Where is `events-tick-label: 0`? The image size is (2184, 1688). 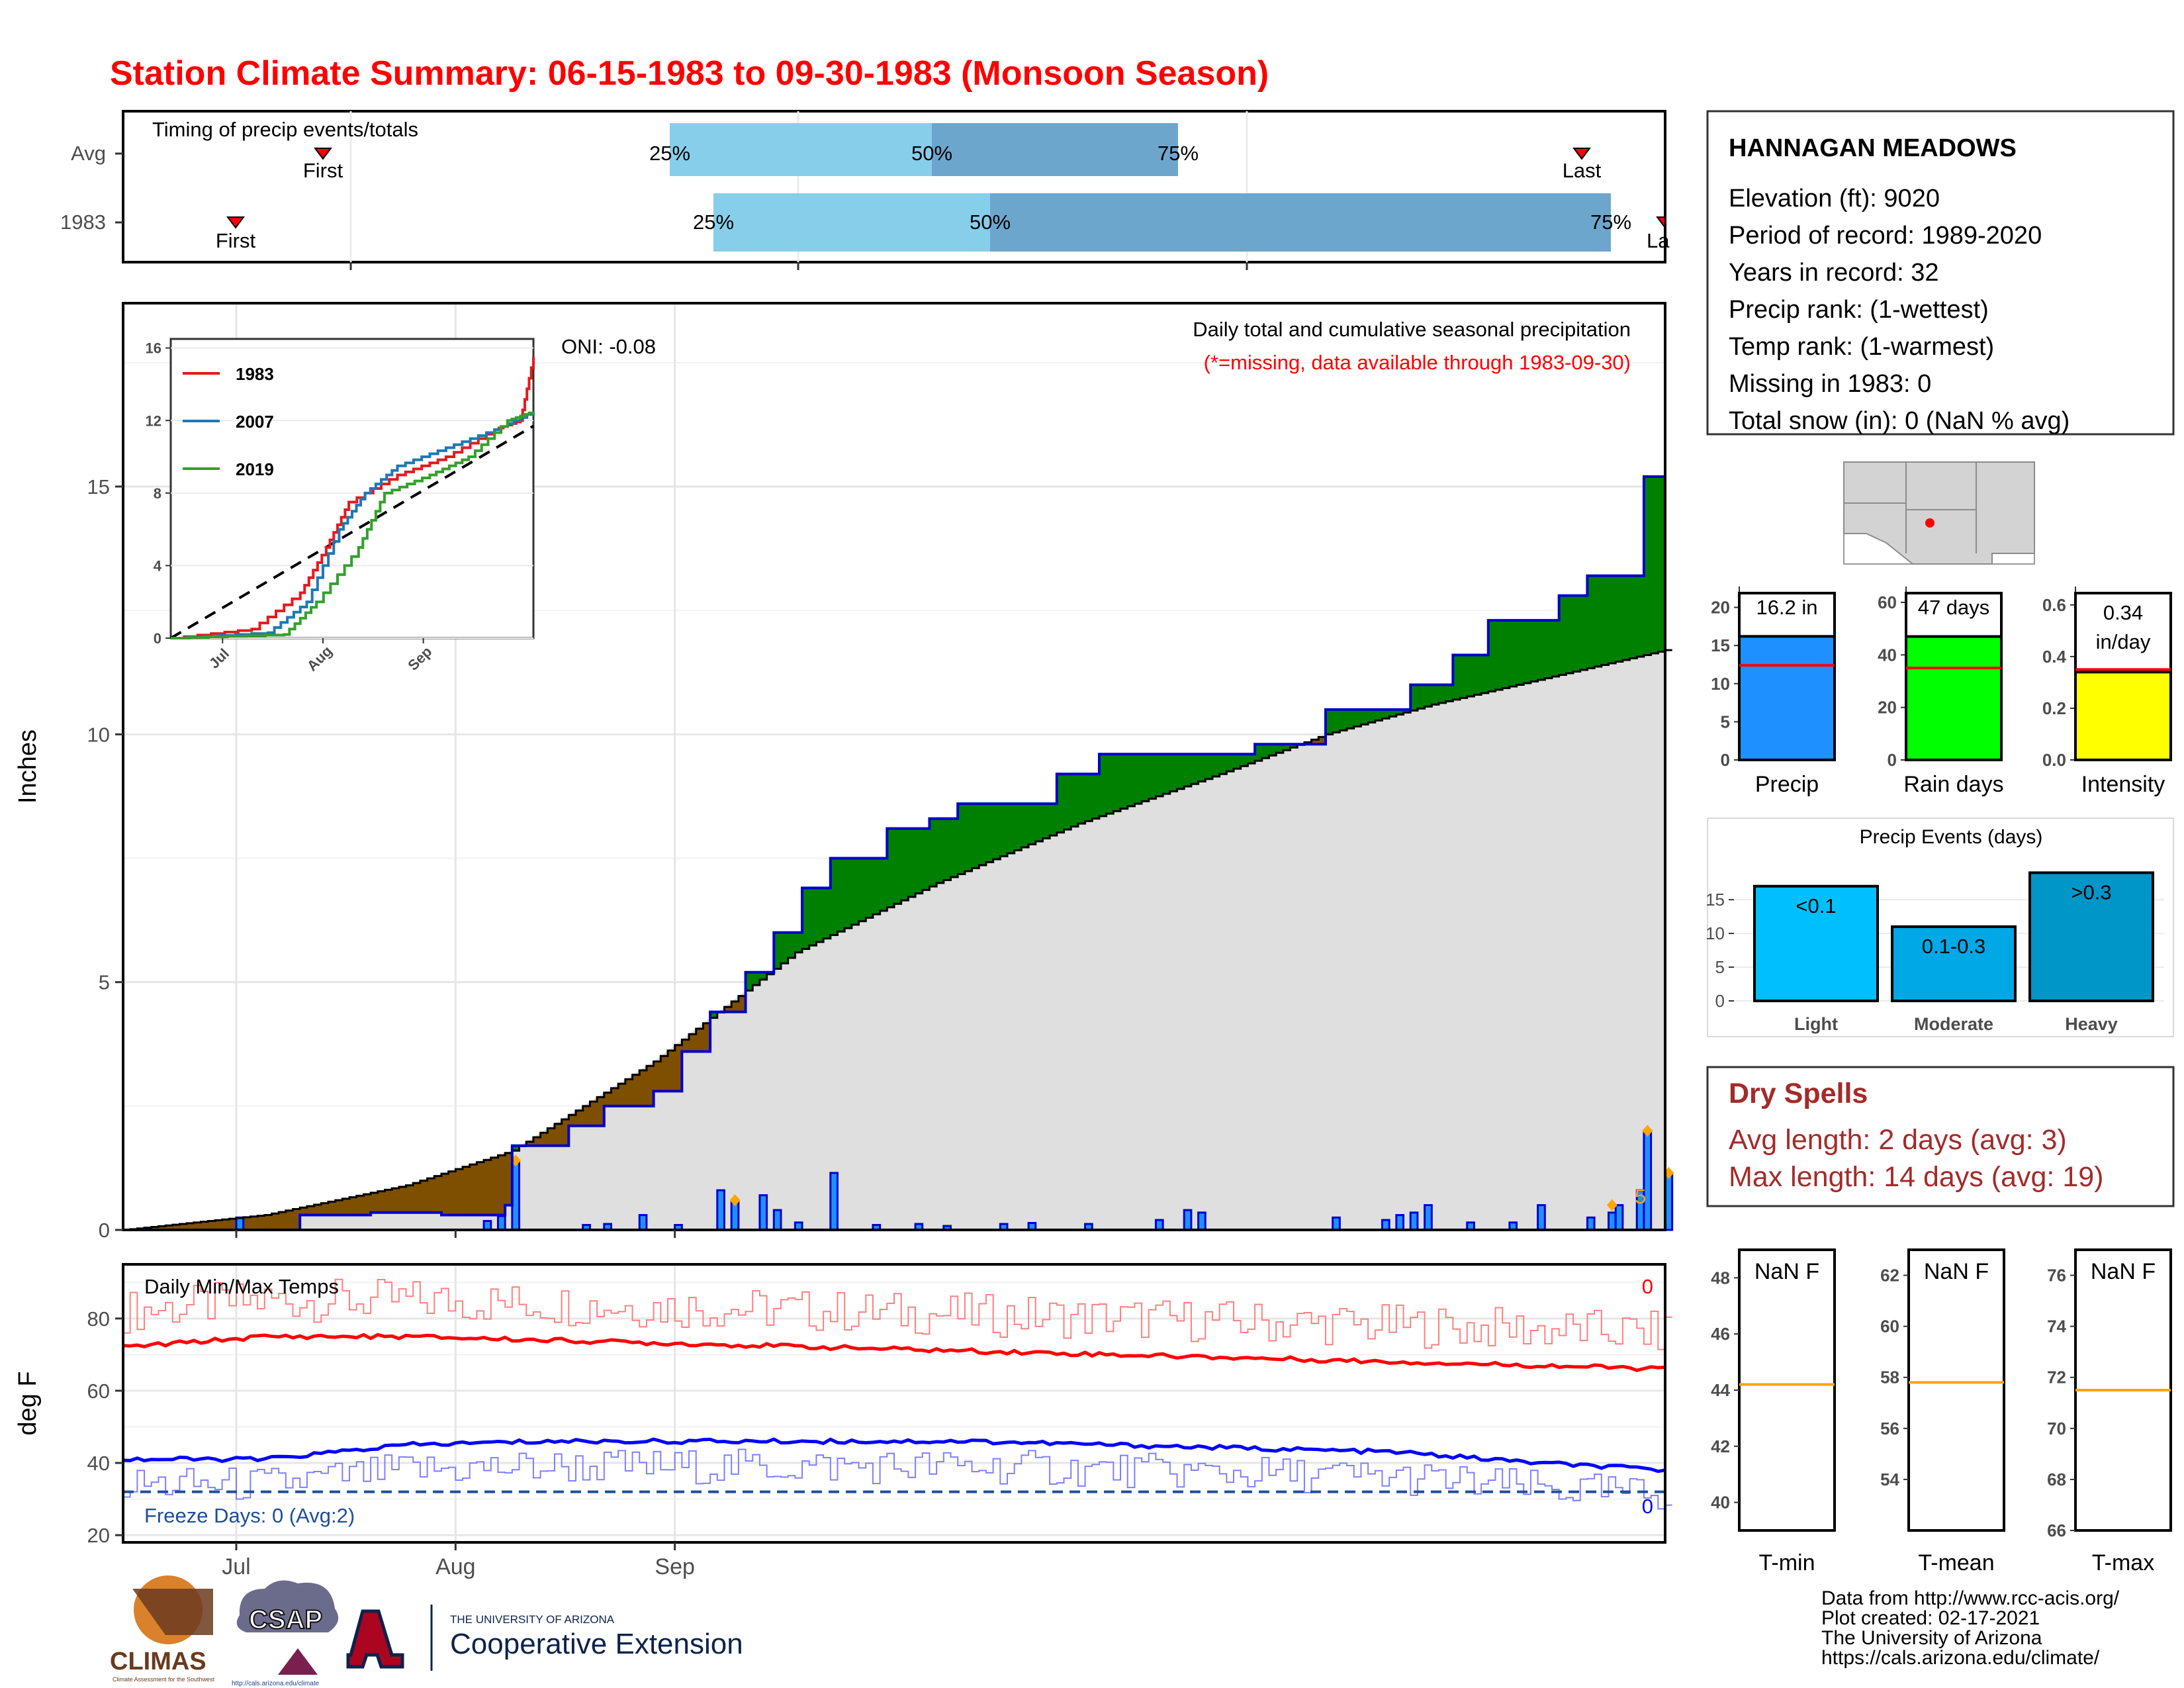
events-tick-label: 0 is located at coordinates (1720, 1001).